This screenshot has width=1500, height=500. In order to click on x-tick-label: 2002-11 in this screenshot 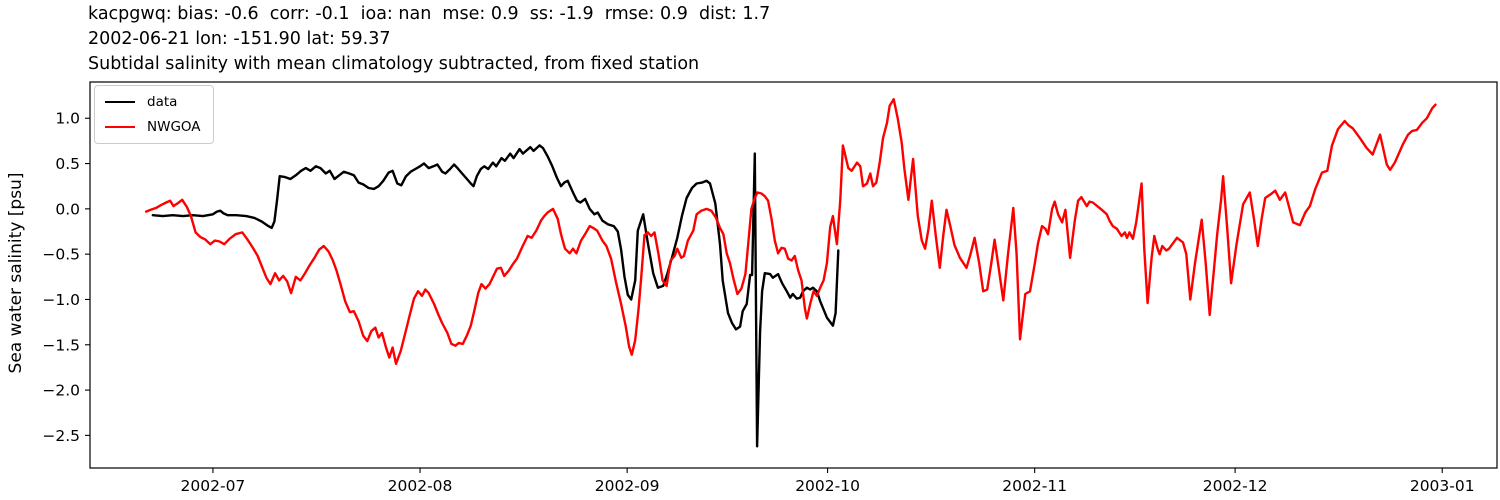, I will do `click(1034, 486)`.